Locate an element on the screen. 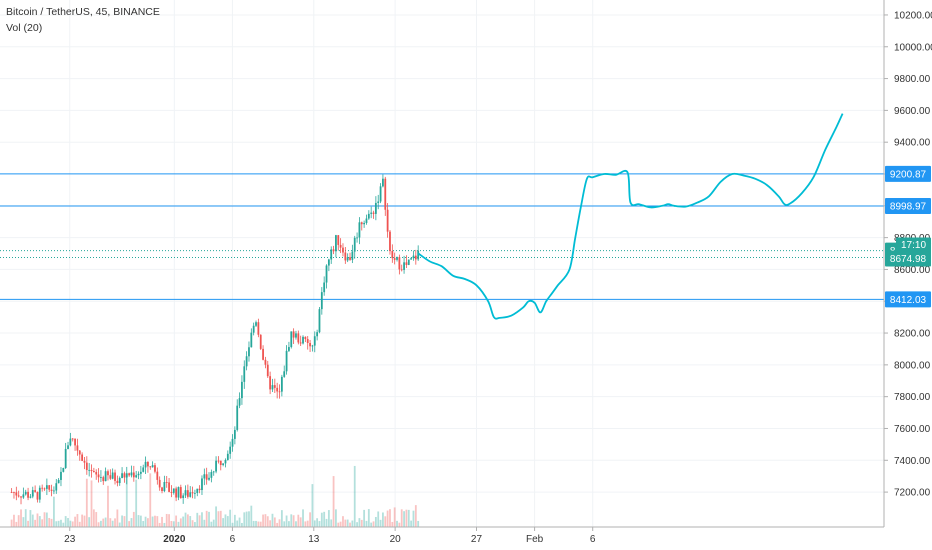  symbol-title: Bitcoin / TetherUS, 45, BINANCE is located at coordinates (83, 12).